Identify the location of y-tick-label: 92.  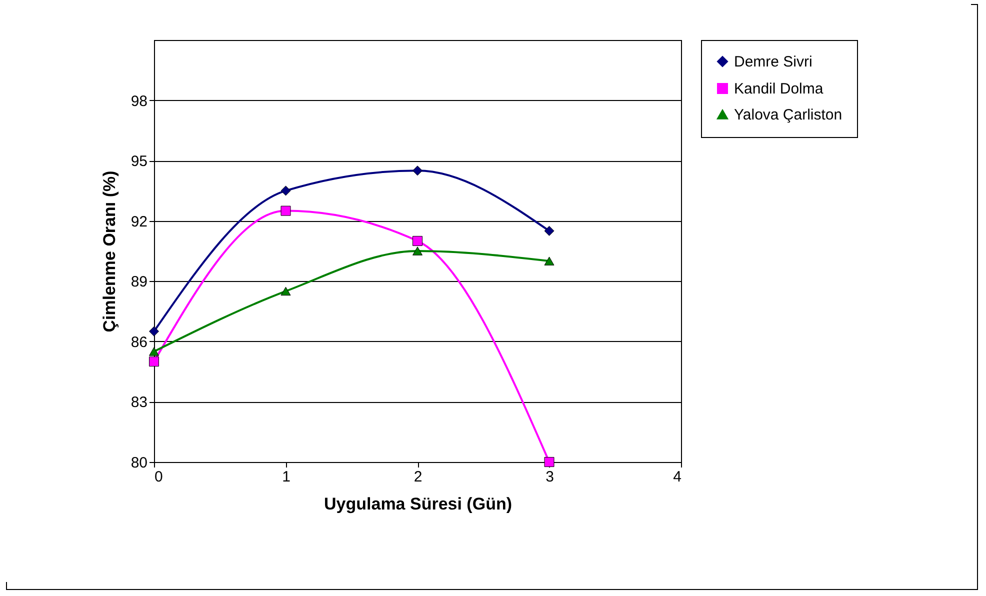
(139, 221).